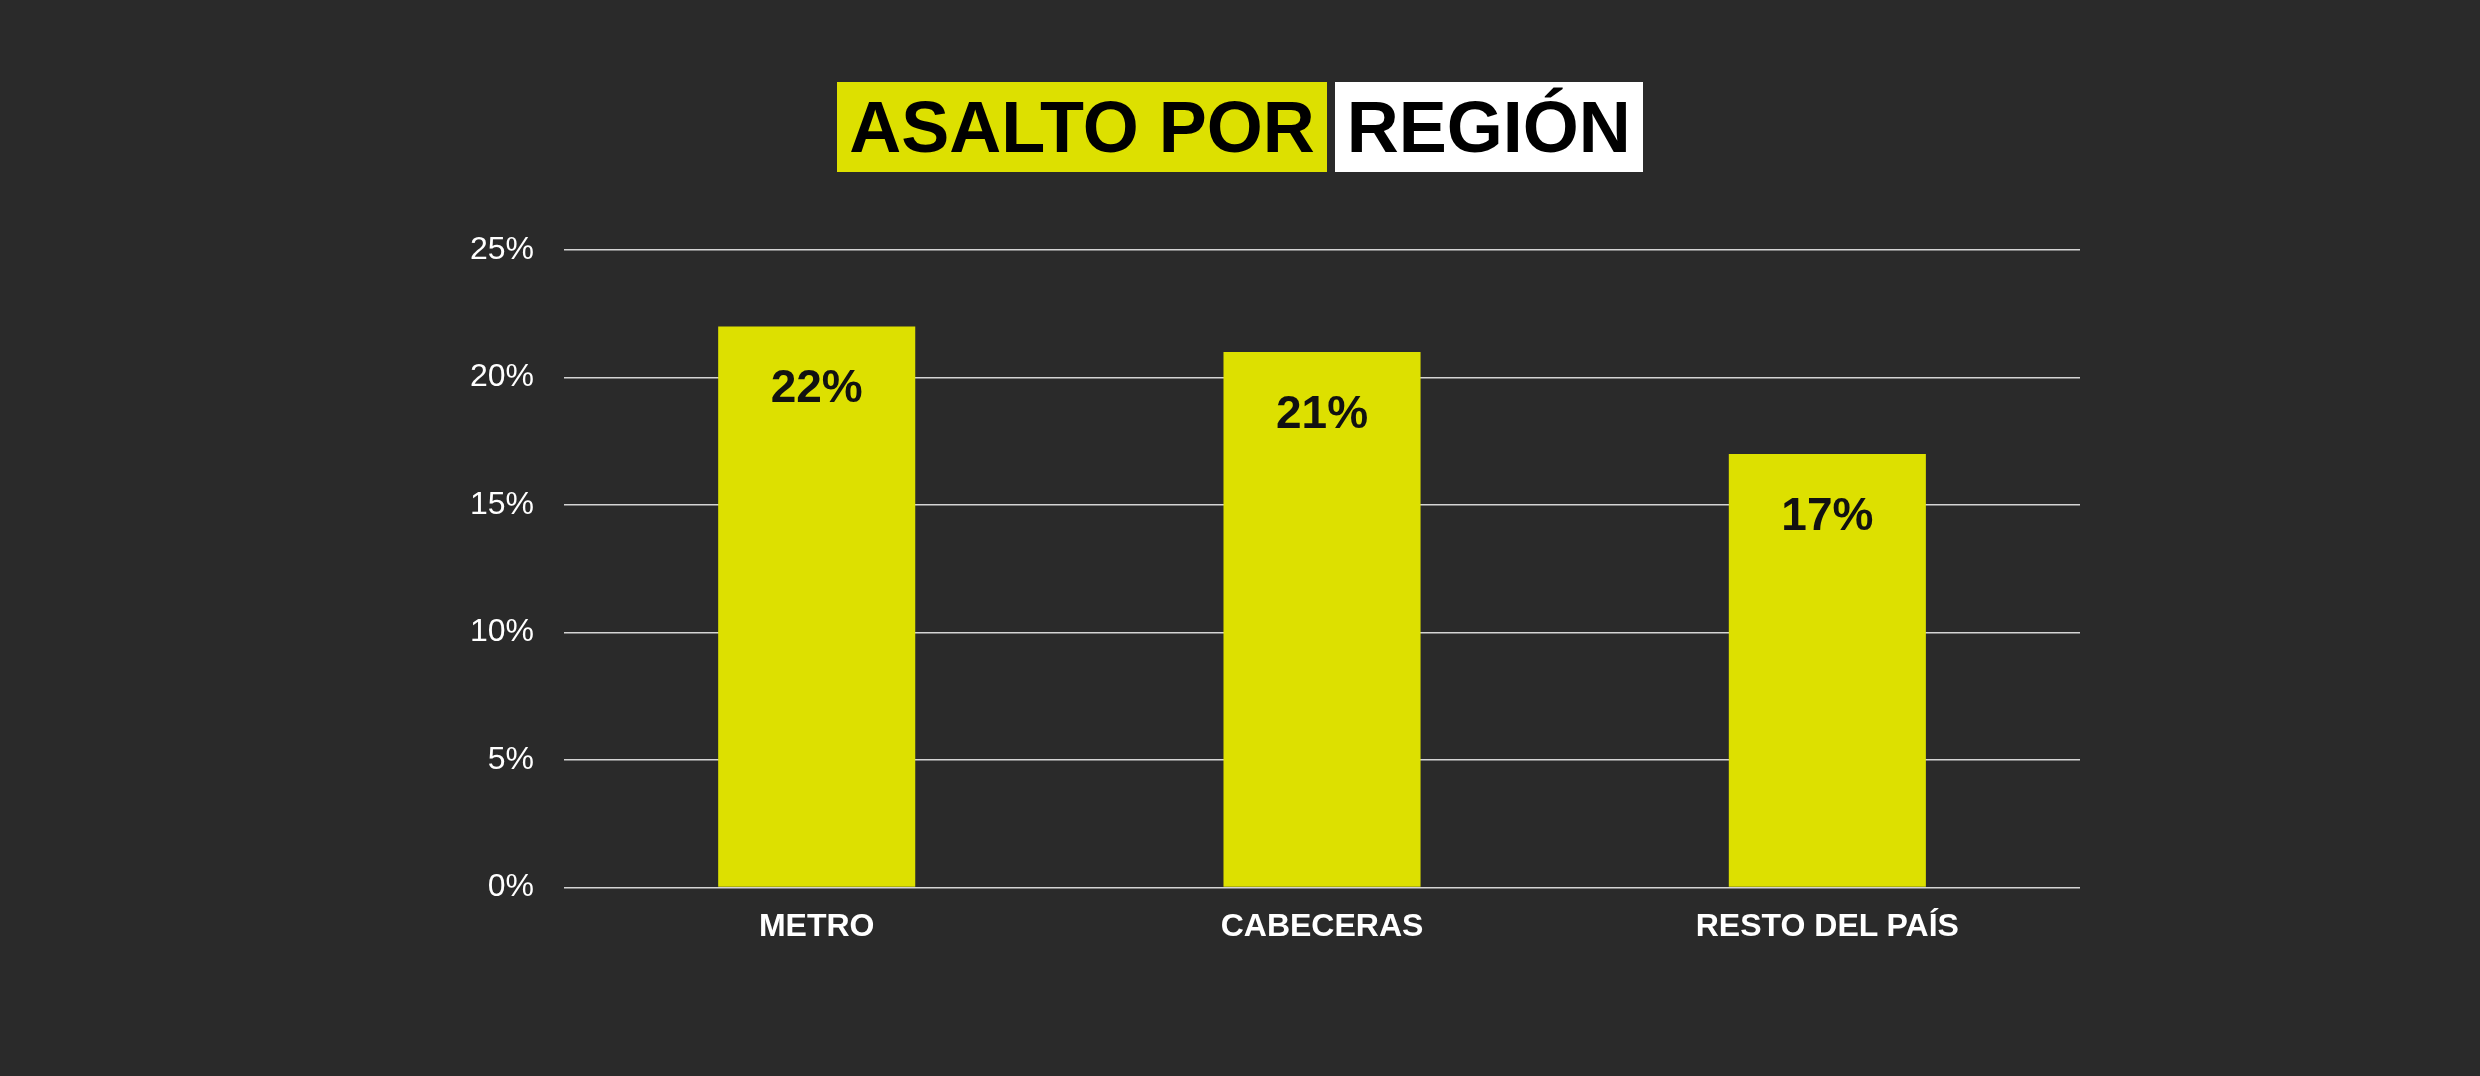  I want to click on x-tick-label: RESTO DEL PAÍS, so click(1827, 924).